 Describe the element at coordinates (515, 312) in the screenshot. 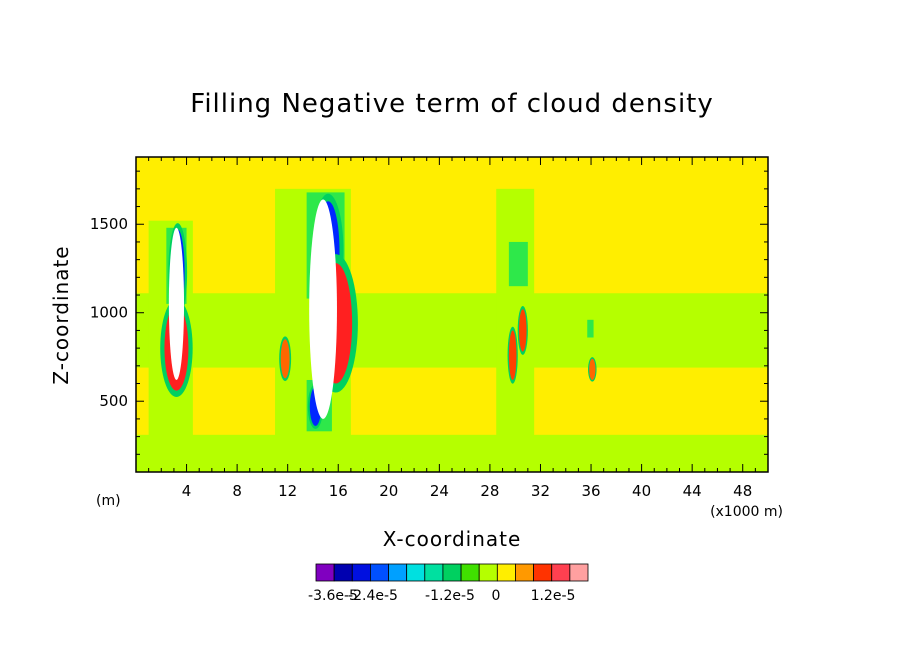

I see `column-c` at that location.